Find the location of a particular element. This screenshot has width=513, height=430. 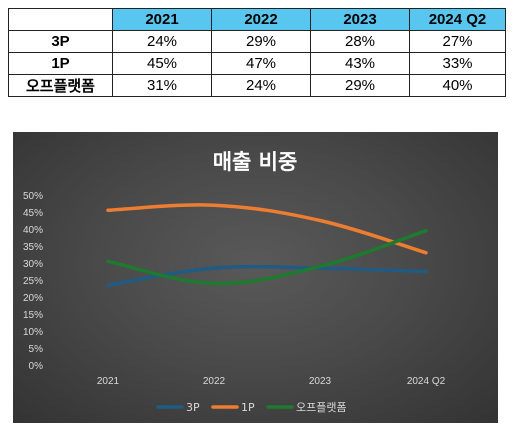

table-header-cell: 2022 is located at coordinates (261, 19).